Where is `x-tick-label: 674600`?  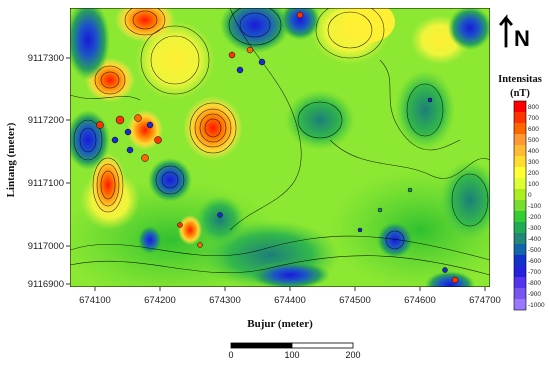 x-tick-label: 674600 is located at coordinates (420, 300).